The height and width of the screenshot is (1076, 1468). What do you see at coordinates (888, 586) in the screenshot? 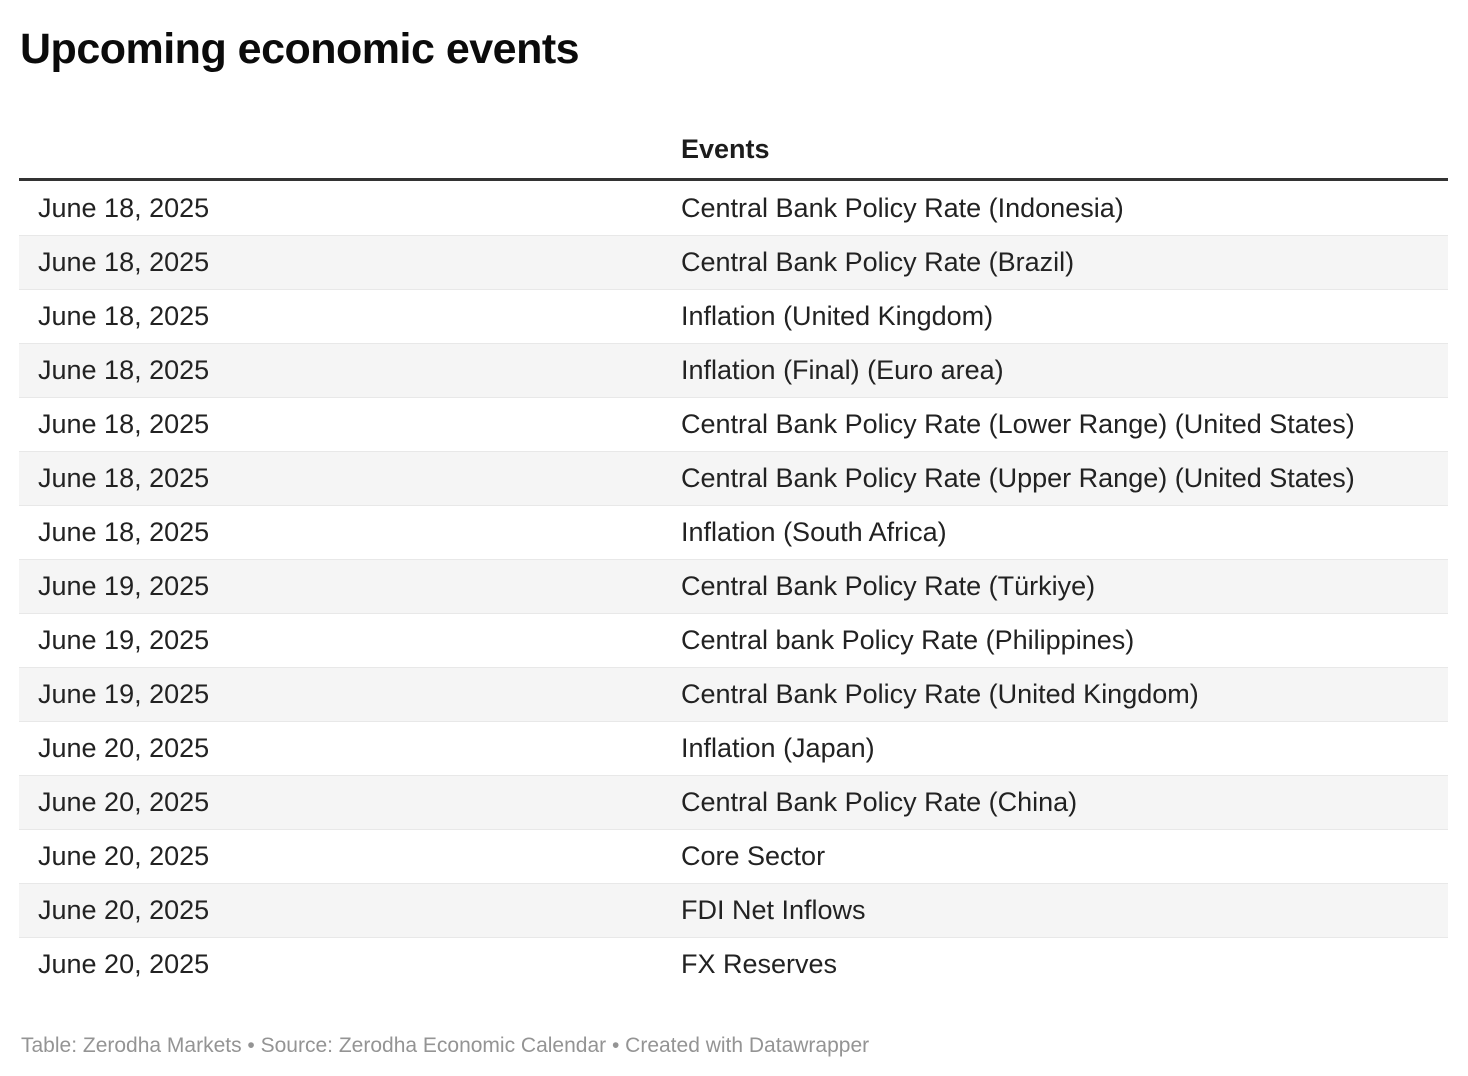
I see `event-cell: Central Bank Policy Rate (Türkiye)` at bounding box center [888, 586].